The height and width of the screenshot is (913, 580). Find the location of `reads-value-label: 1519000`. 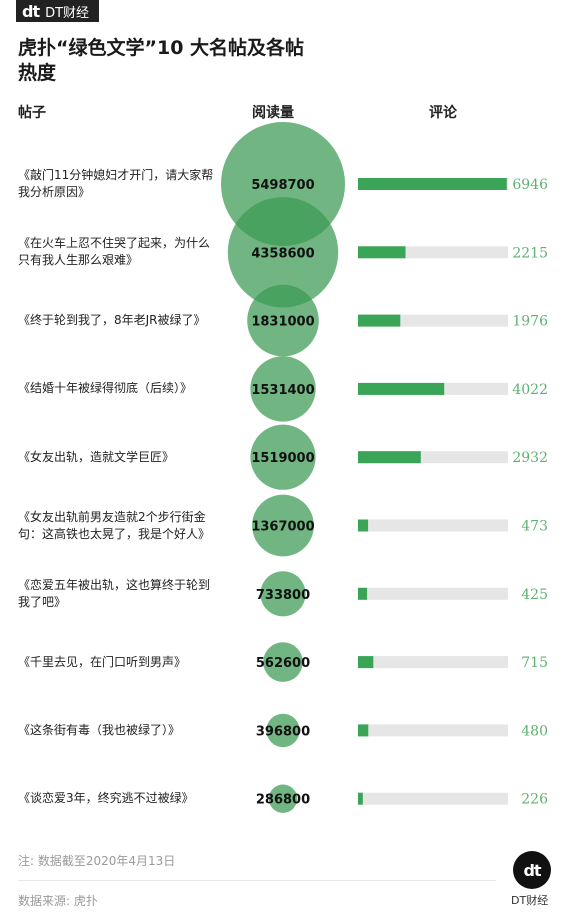

reads-value-label: 1519000 is located at coordinates (282, 458).